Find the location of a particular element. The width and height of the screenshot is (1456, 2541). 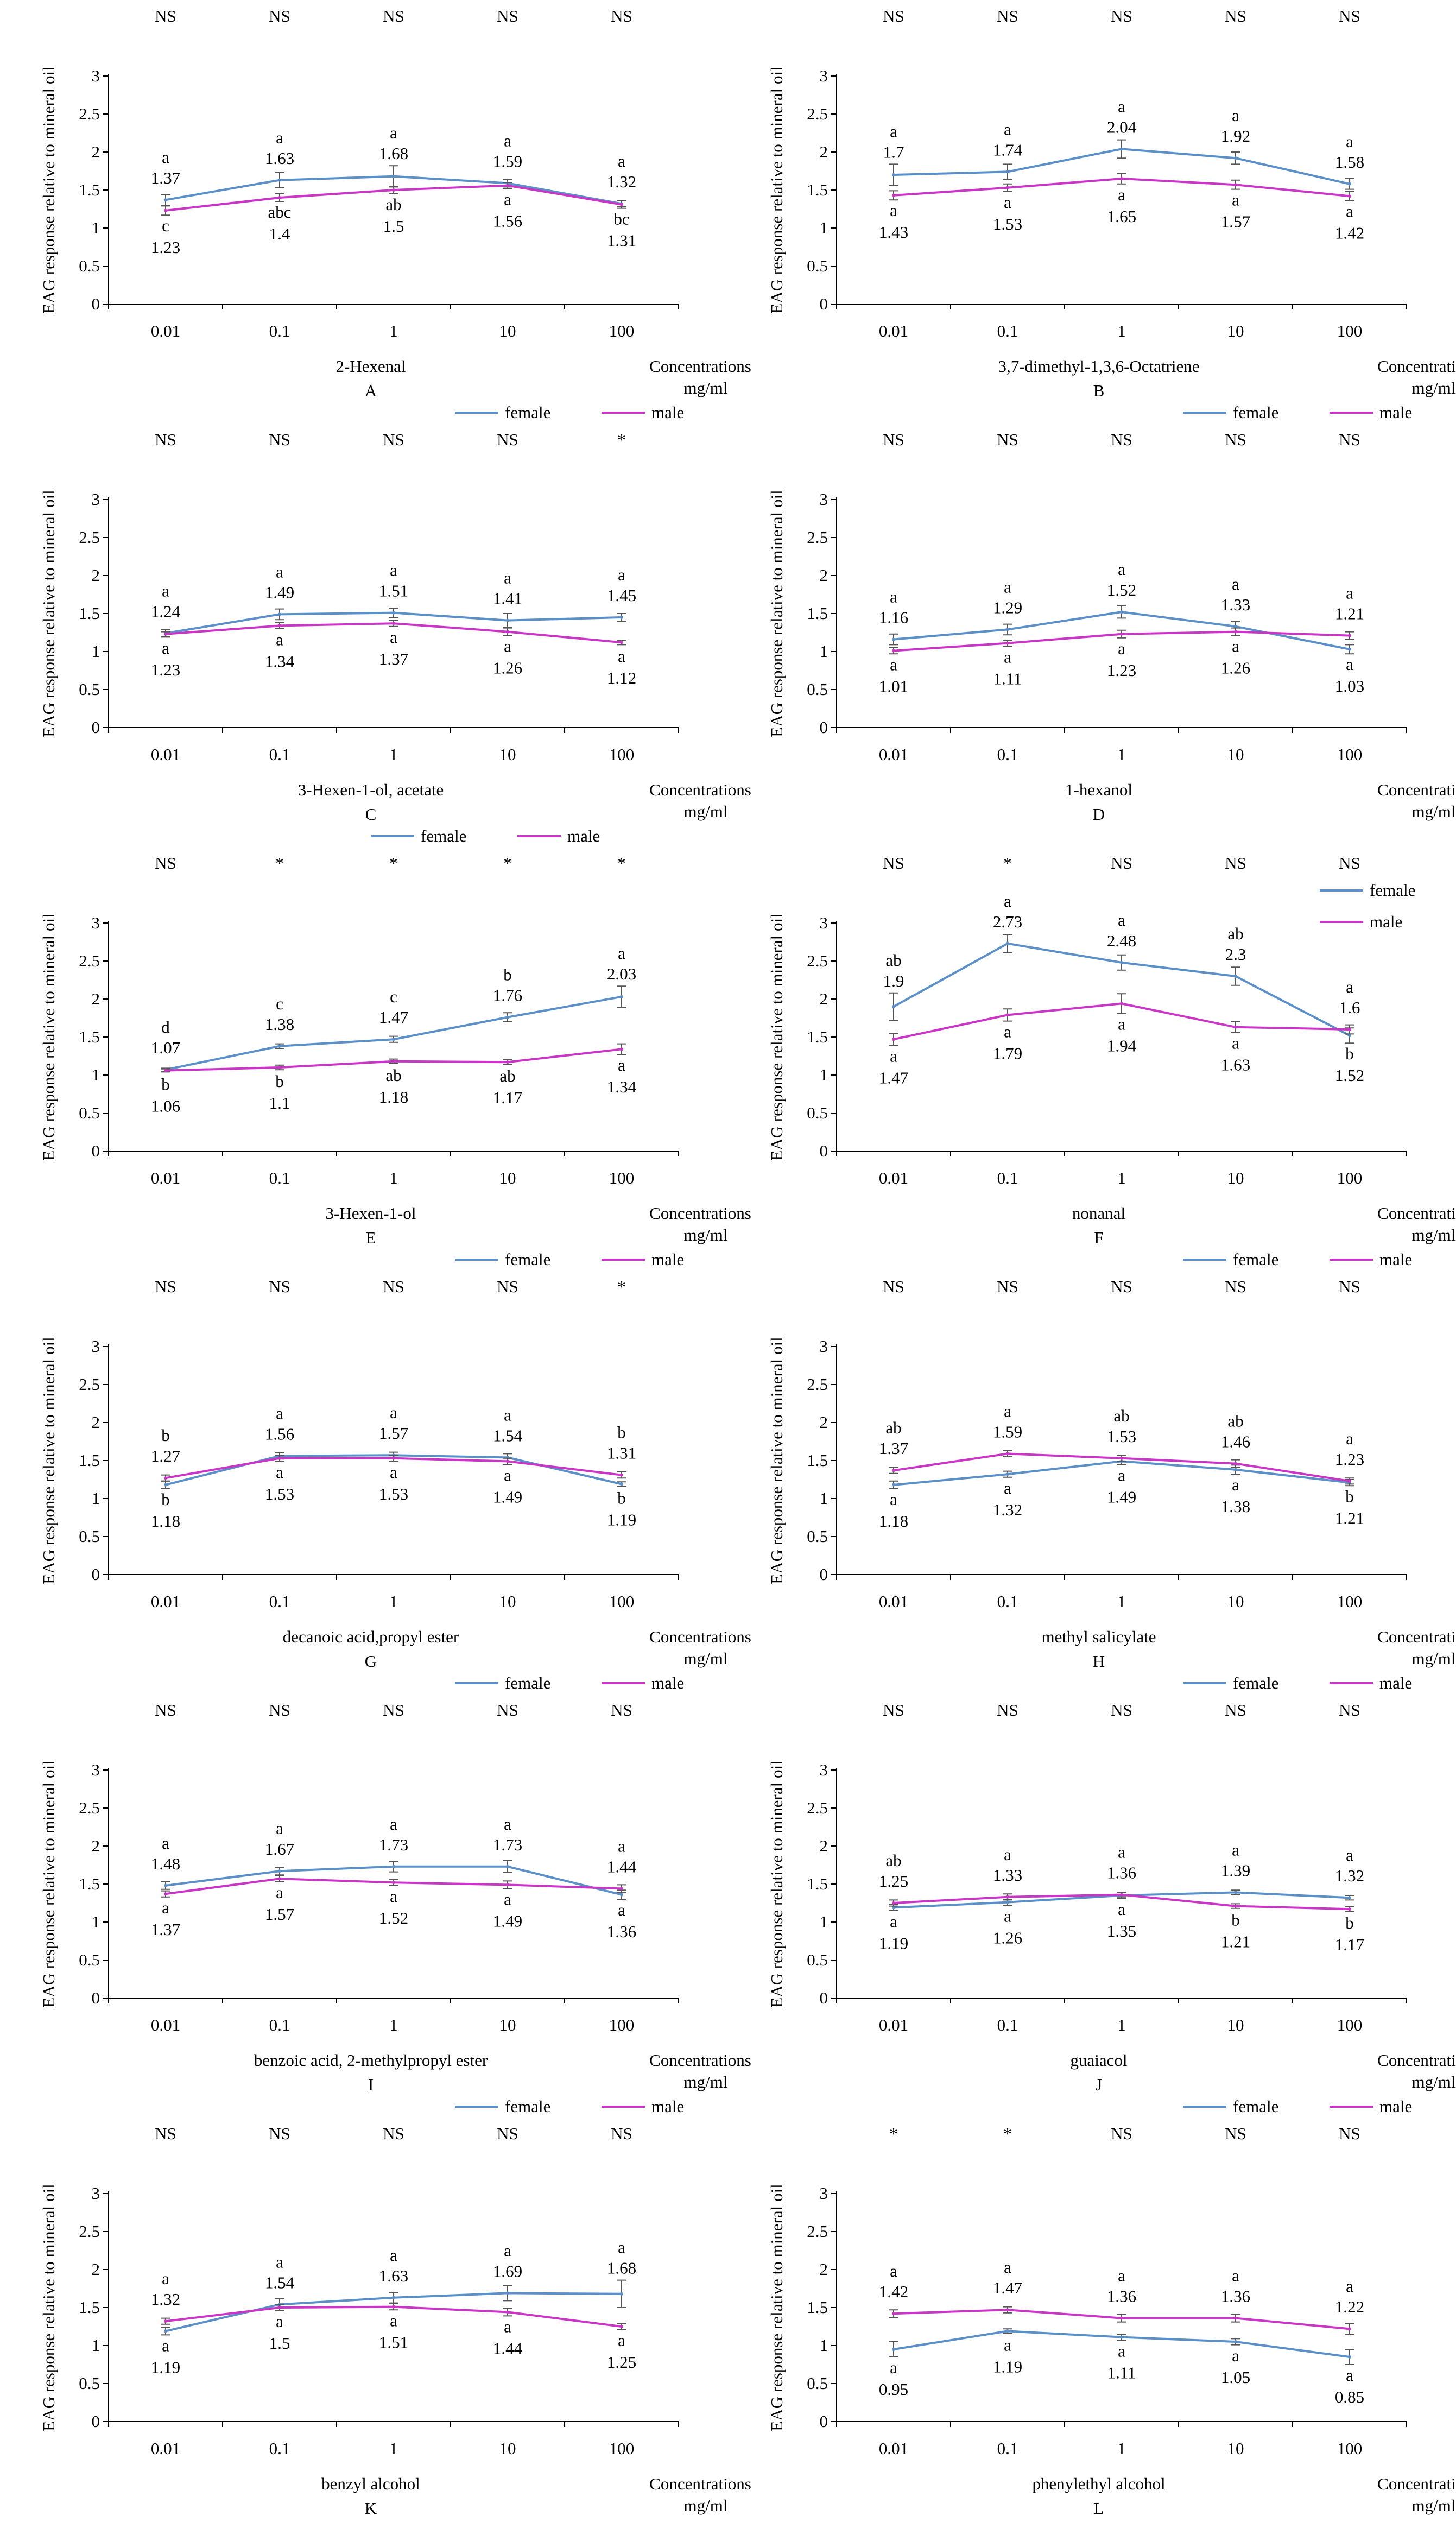

data-label: 1.32 is located at coordinates (165, 2299).